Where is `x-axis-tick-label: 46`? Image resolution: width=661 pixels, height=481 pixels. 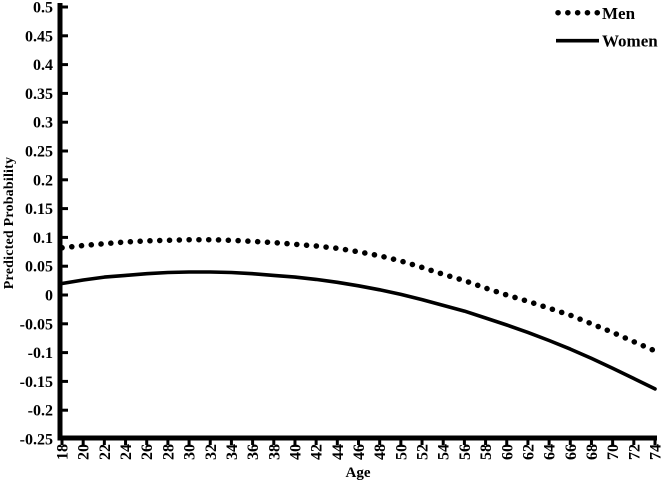
x-axis-tick-label: 46 is located at coordinates (359, 452).